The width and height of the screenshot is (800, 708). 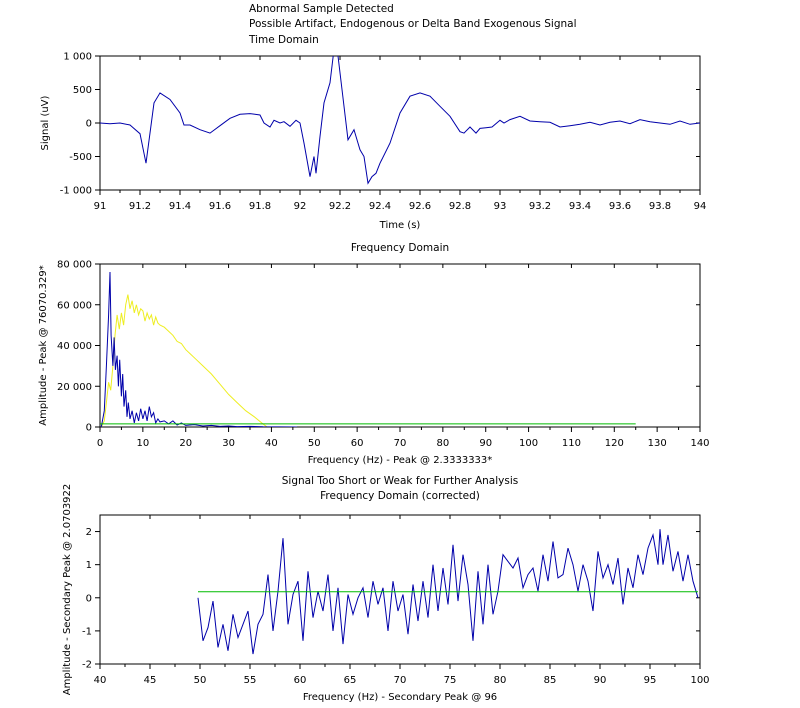 What do you see at coordinates (74, 305) in the screenshot?
I see `y-tick-label: 60 000` at bounding box center [74, 305].